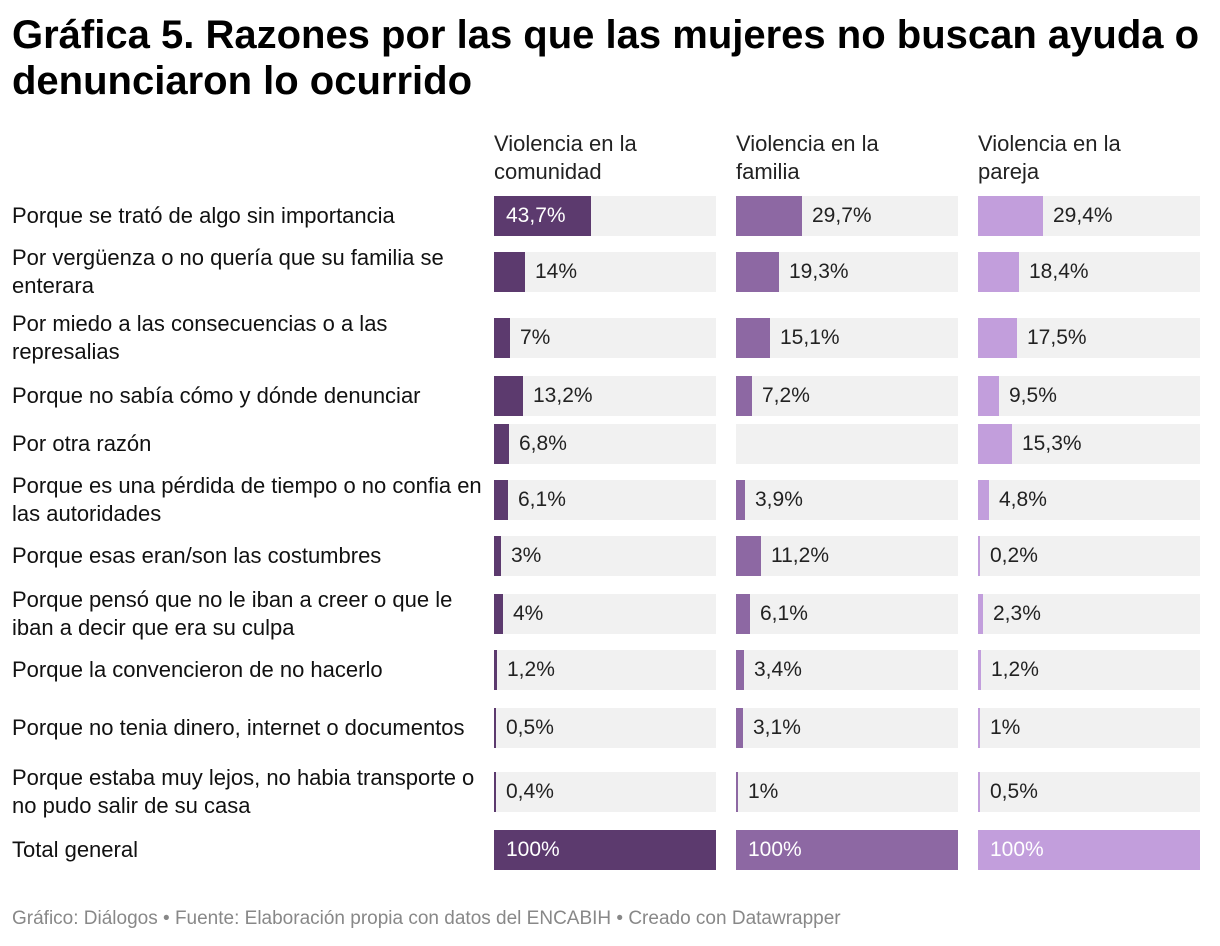 The image size is (1220, 946). I want to click on column-header-3: Violencia en la pareja, so click(1049, 157).